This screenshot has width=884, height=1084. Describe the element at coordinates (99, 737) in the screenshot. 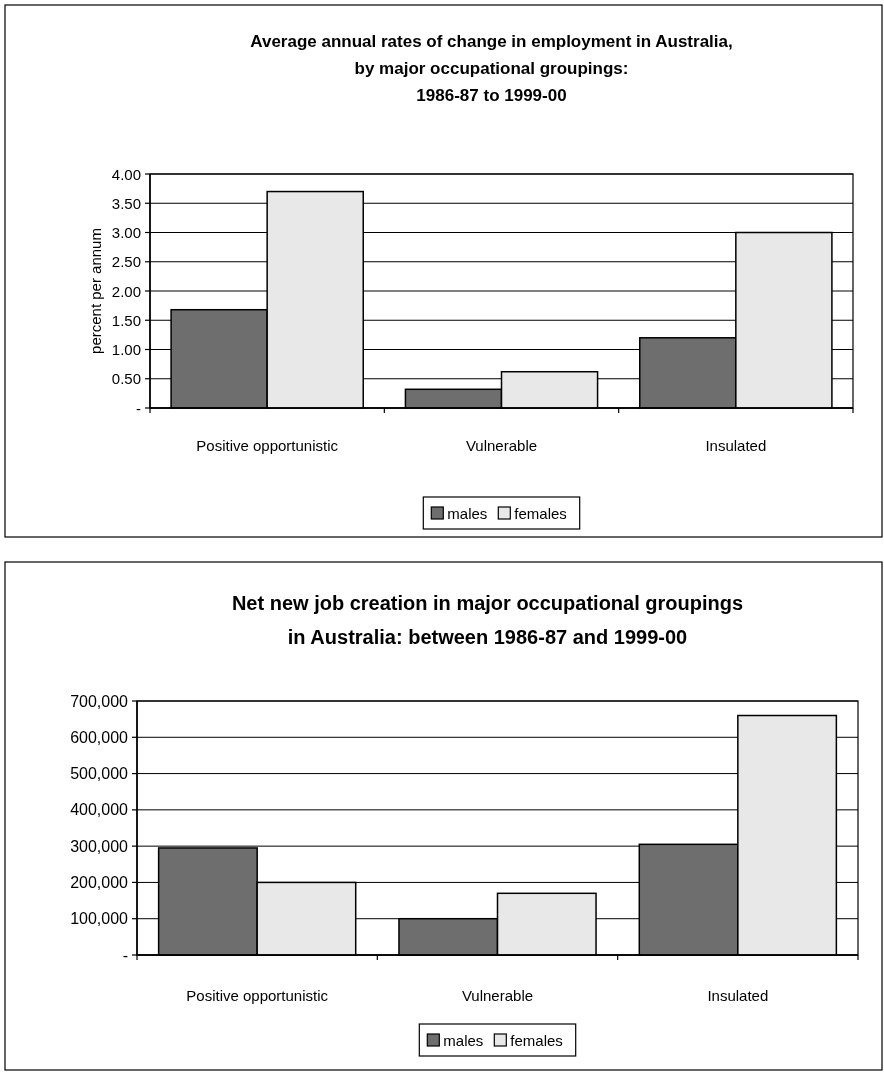

I see `y-tick-label: 600,000` at that location.